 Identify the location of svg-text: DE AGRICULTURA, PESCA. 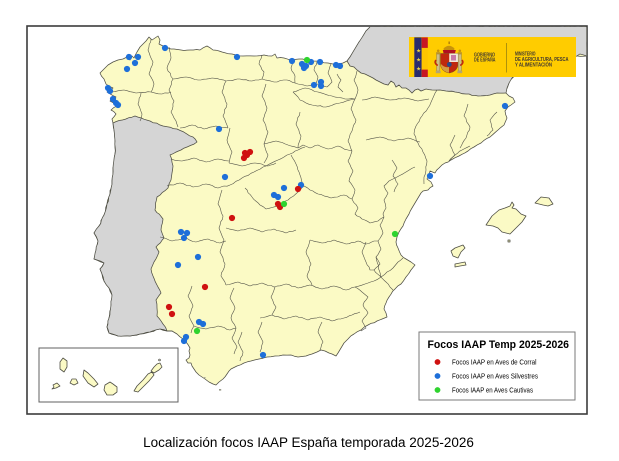
(542, 60).